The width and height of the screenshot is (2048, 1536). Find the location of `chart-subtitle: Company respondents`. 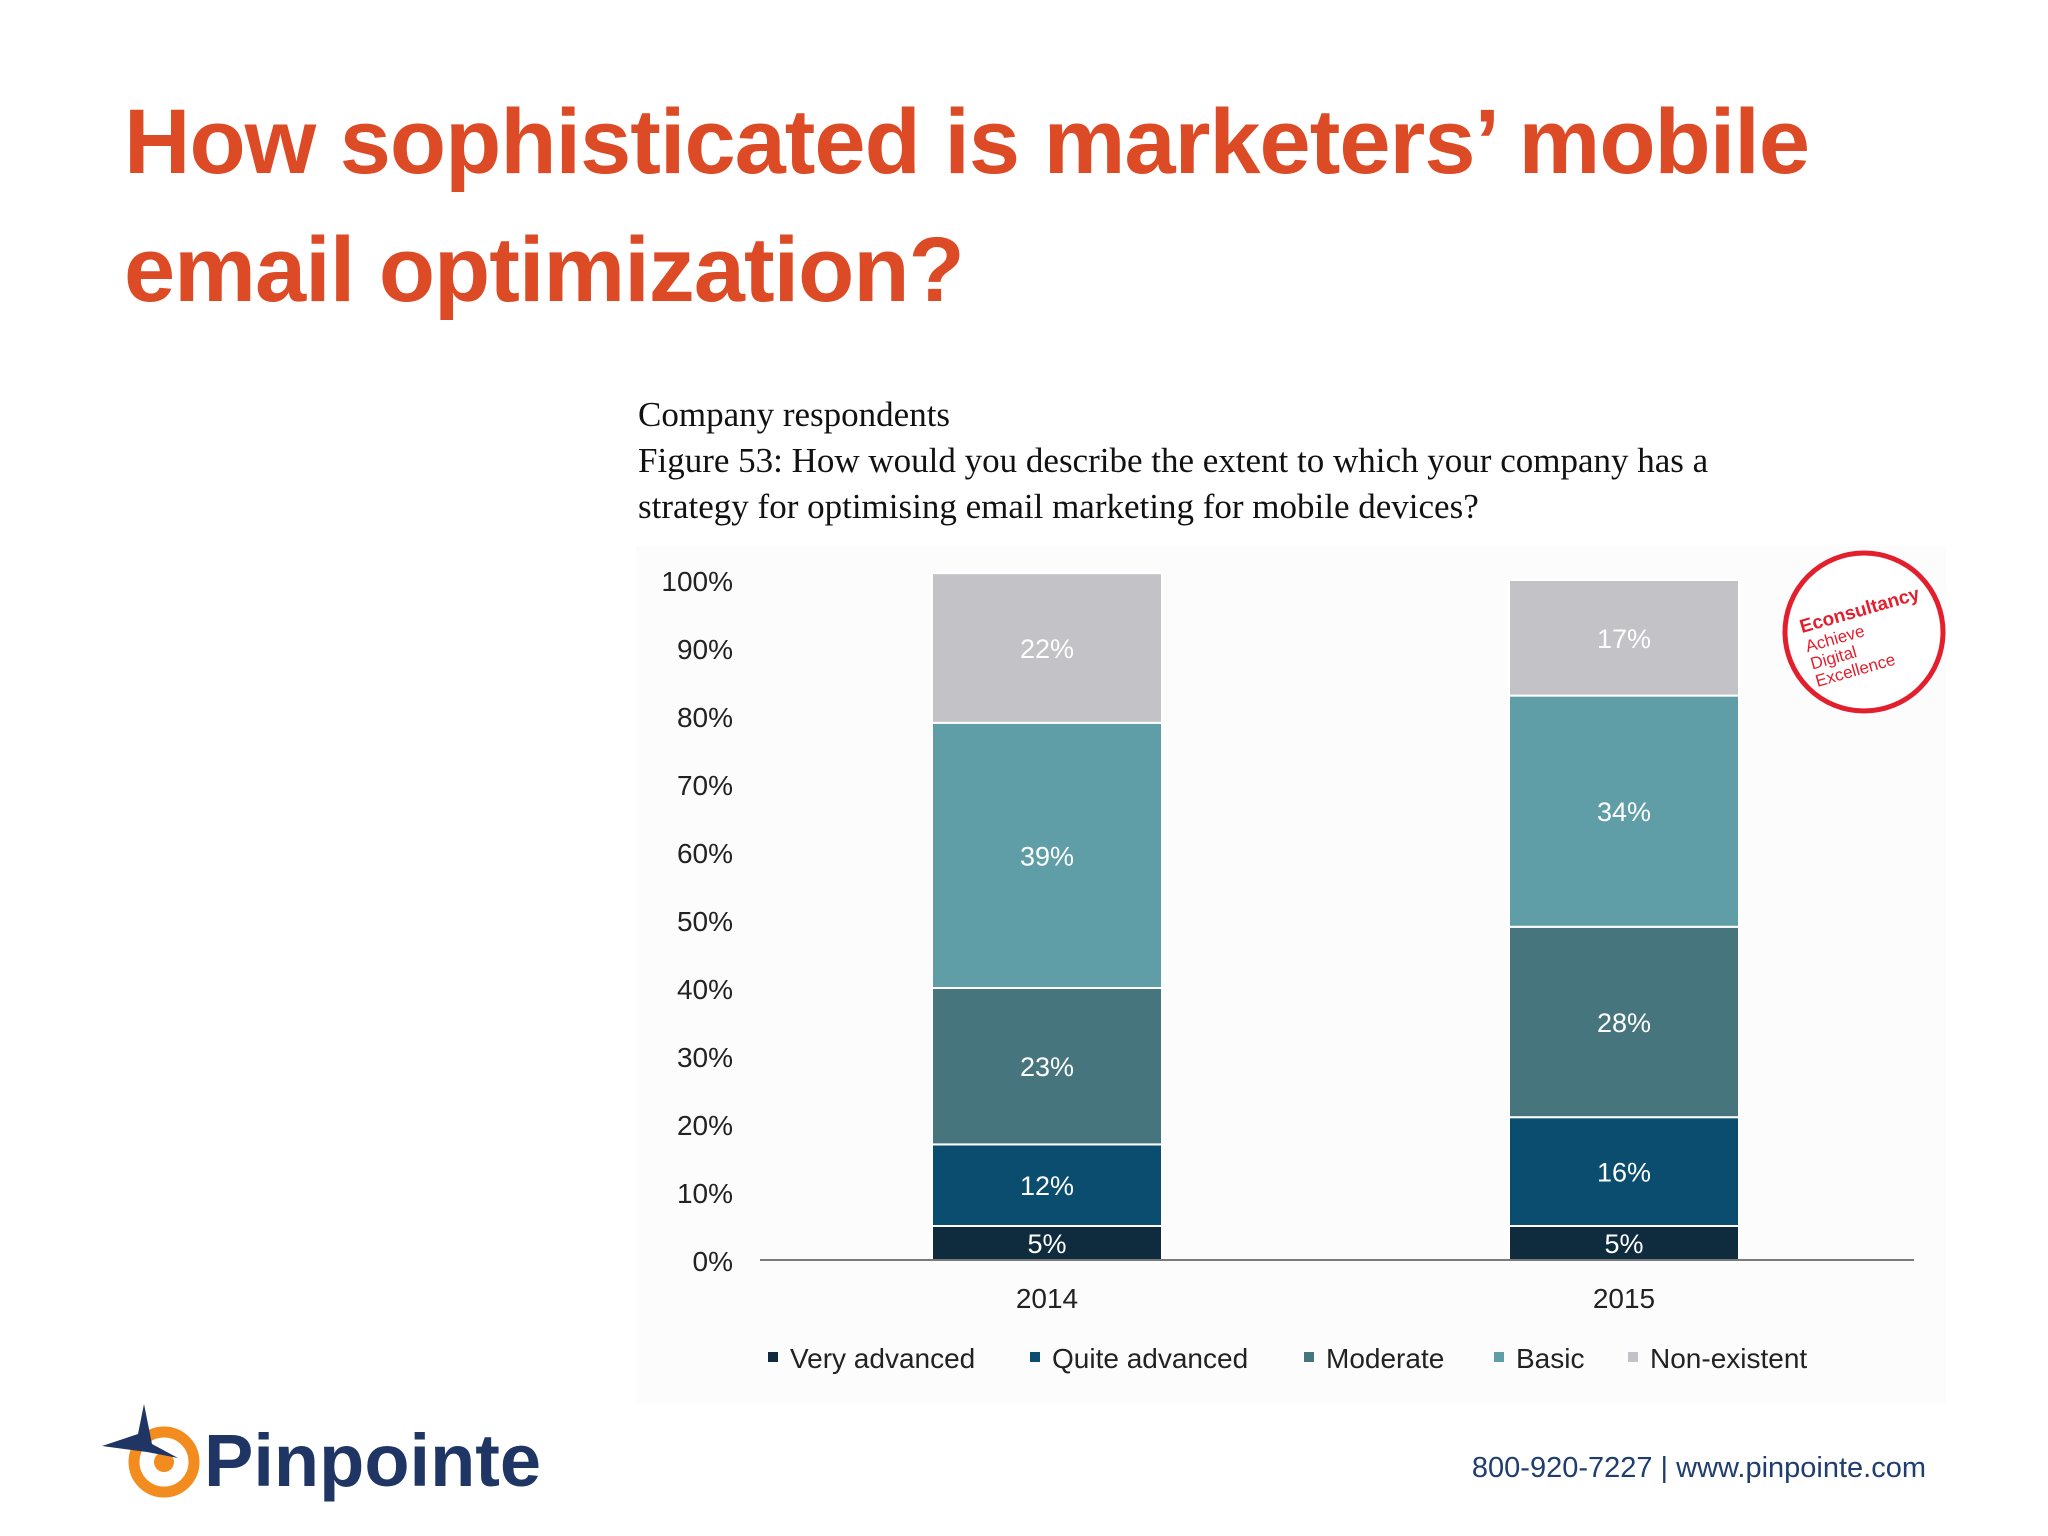

chart-subtitle: Company respondents is located at coordinates (794, 414).